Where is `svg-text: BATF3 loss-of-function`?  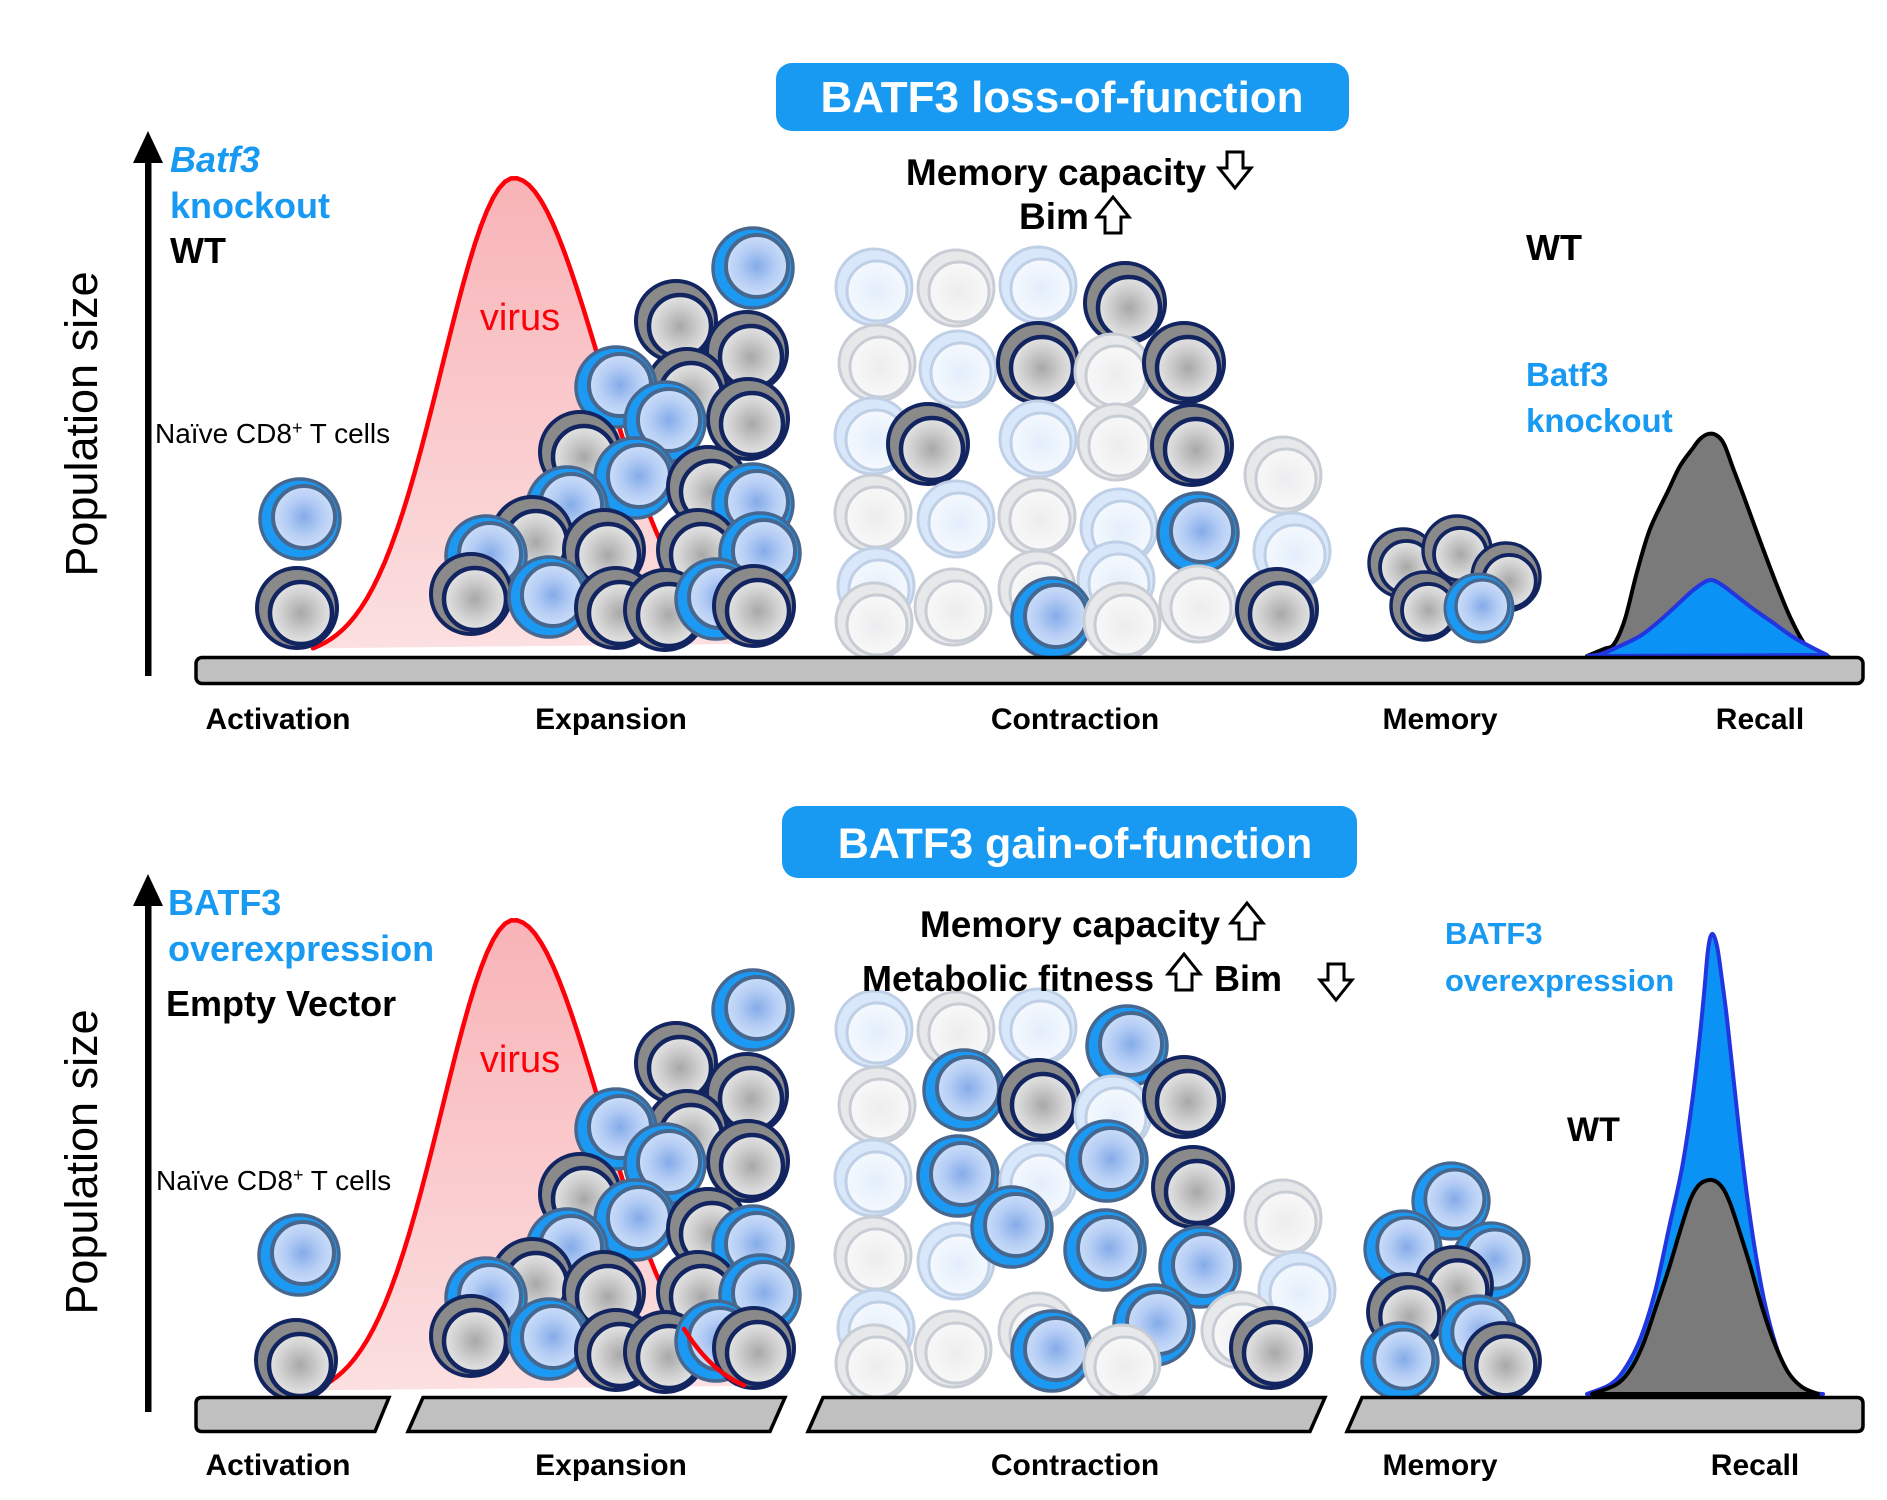
svg-text: BATF3 loss-of-function is located at coordinates (1061, 97).